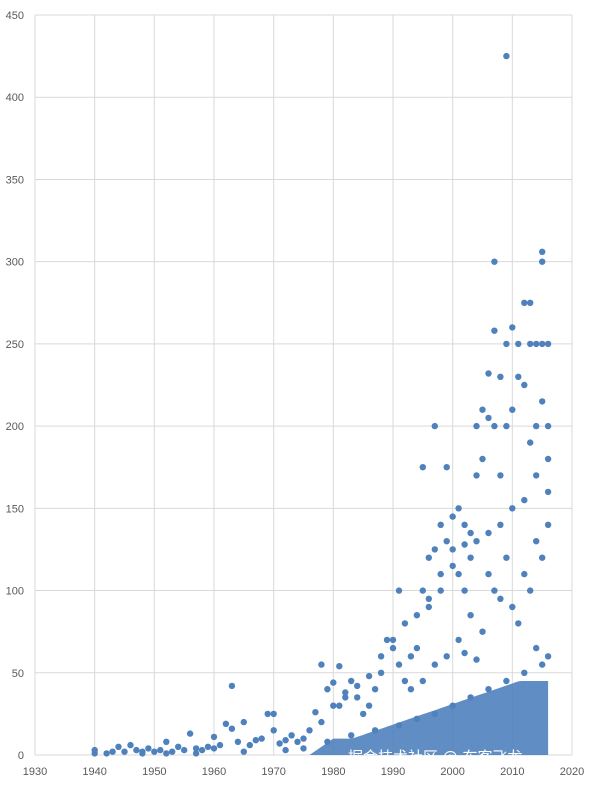  I want to click on dense-data-band, so click(429, 718).